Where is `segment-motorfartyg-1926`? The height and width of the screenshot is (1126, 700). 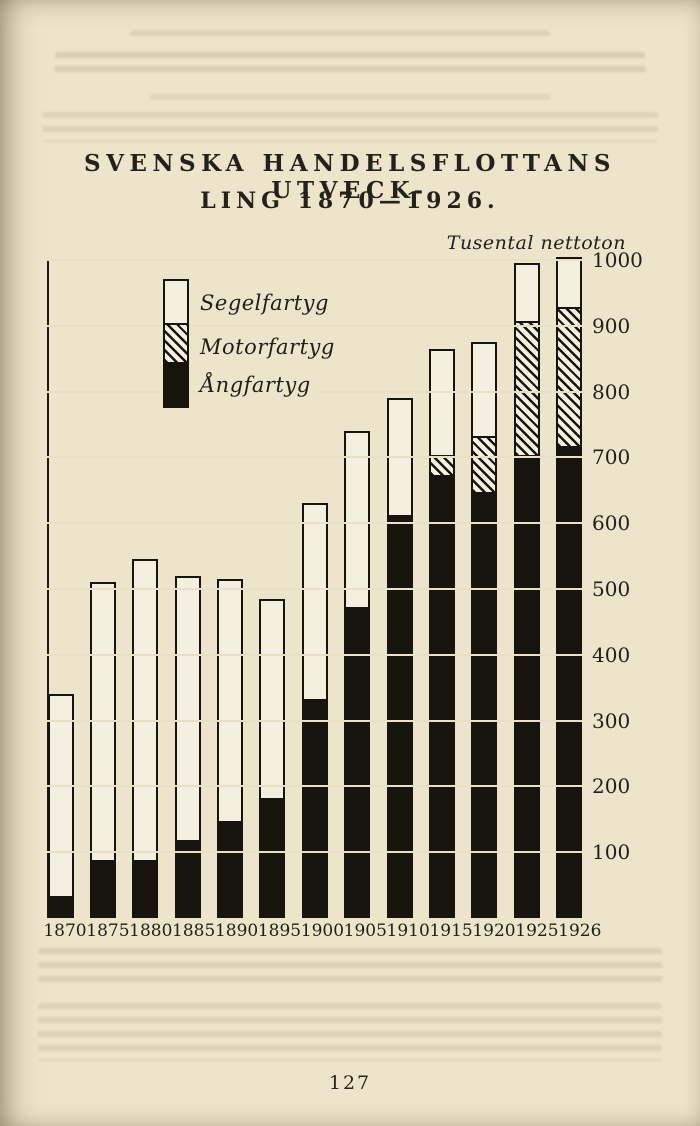 segment-motorfartyg-1926 is located at coordinates (569, 376).